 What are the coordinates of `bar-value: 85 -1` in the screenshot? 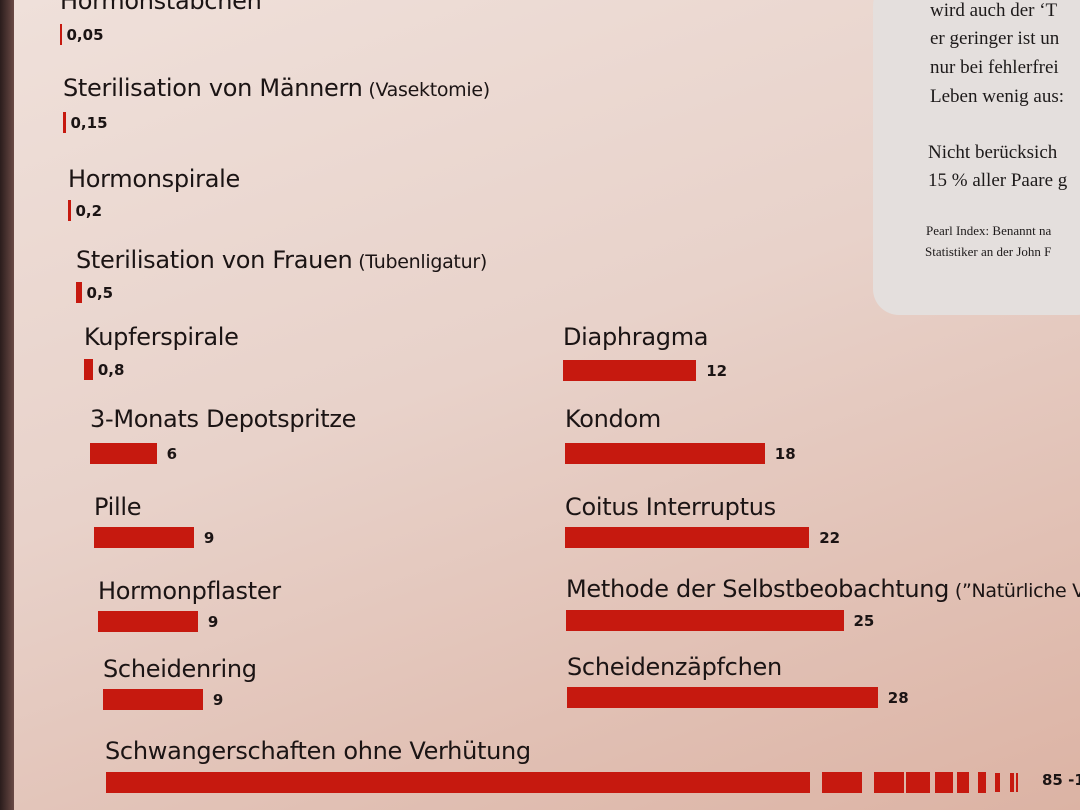 It's located at (1061, 780).